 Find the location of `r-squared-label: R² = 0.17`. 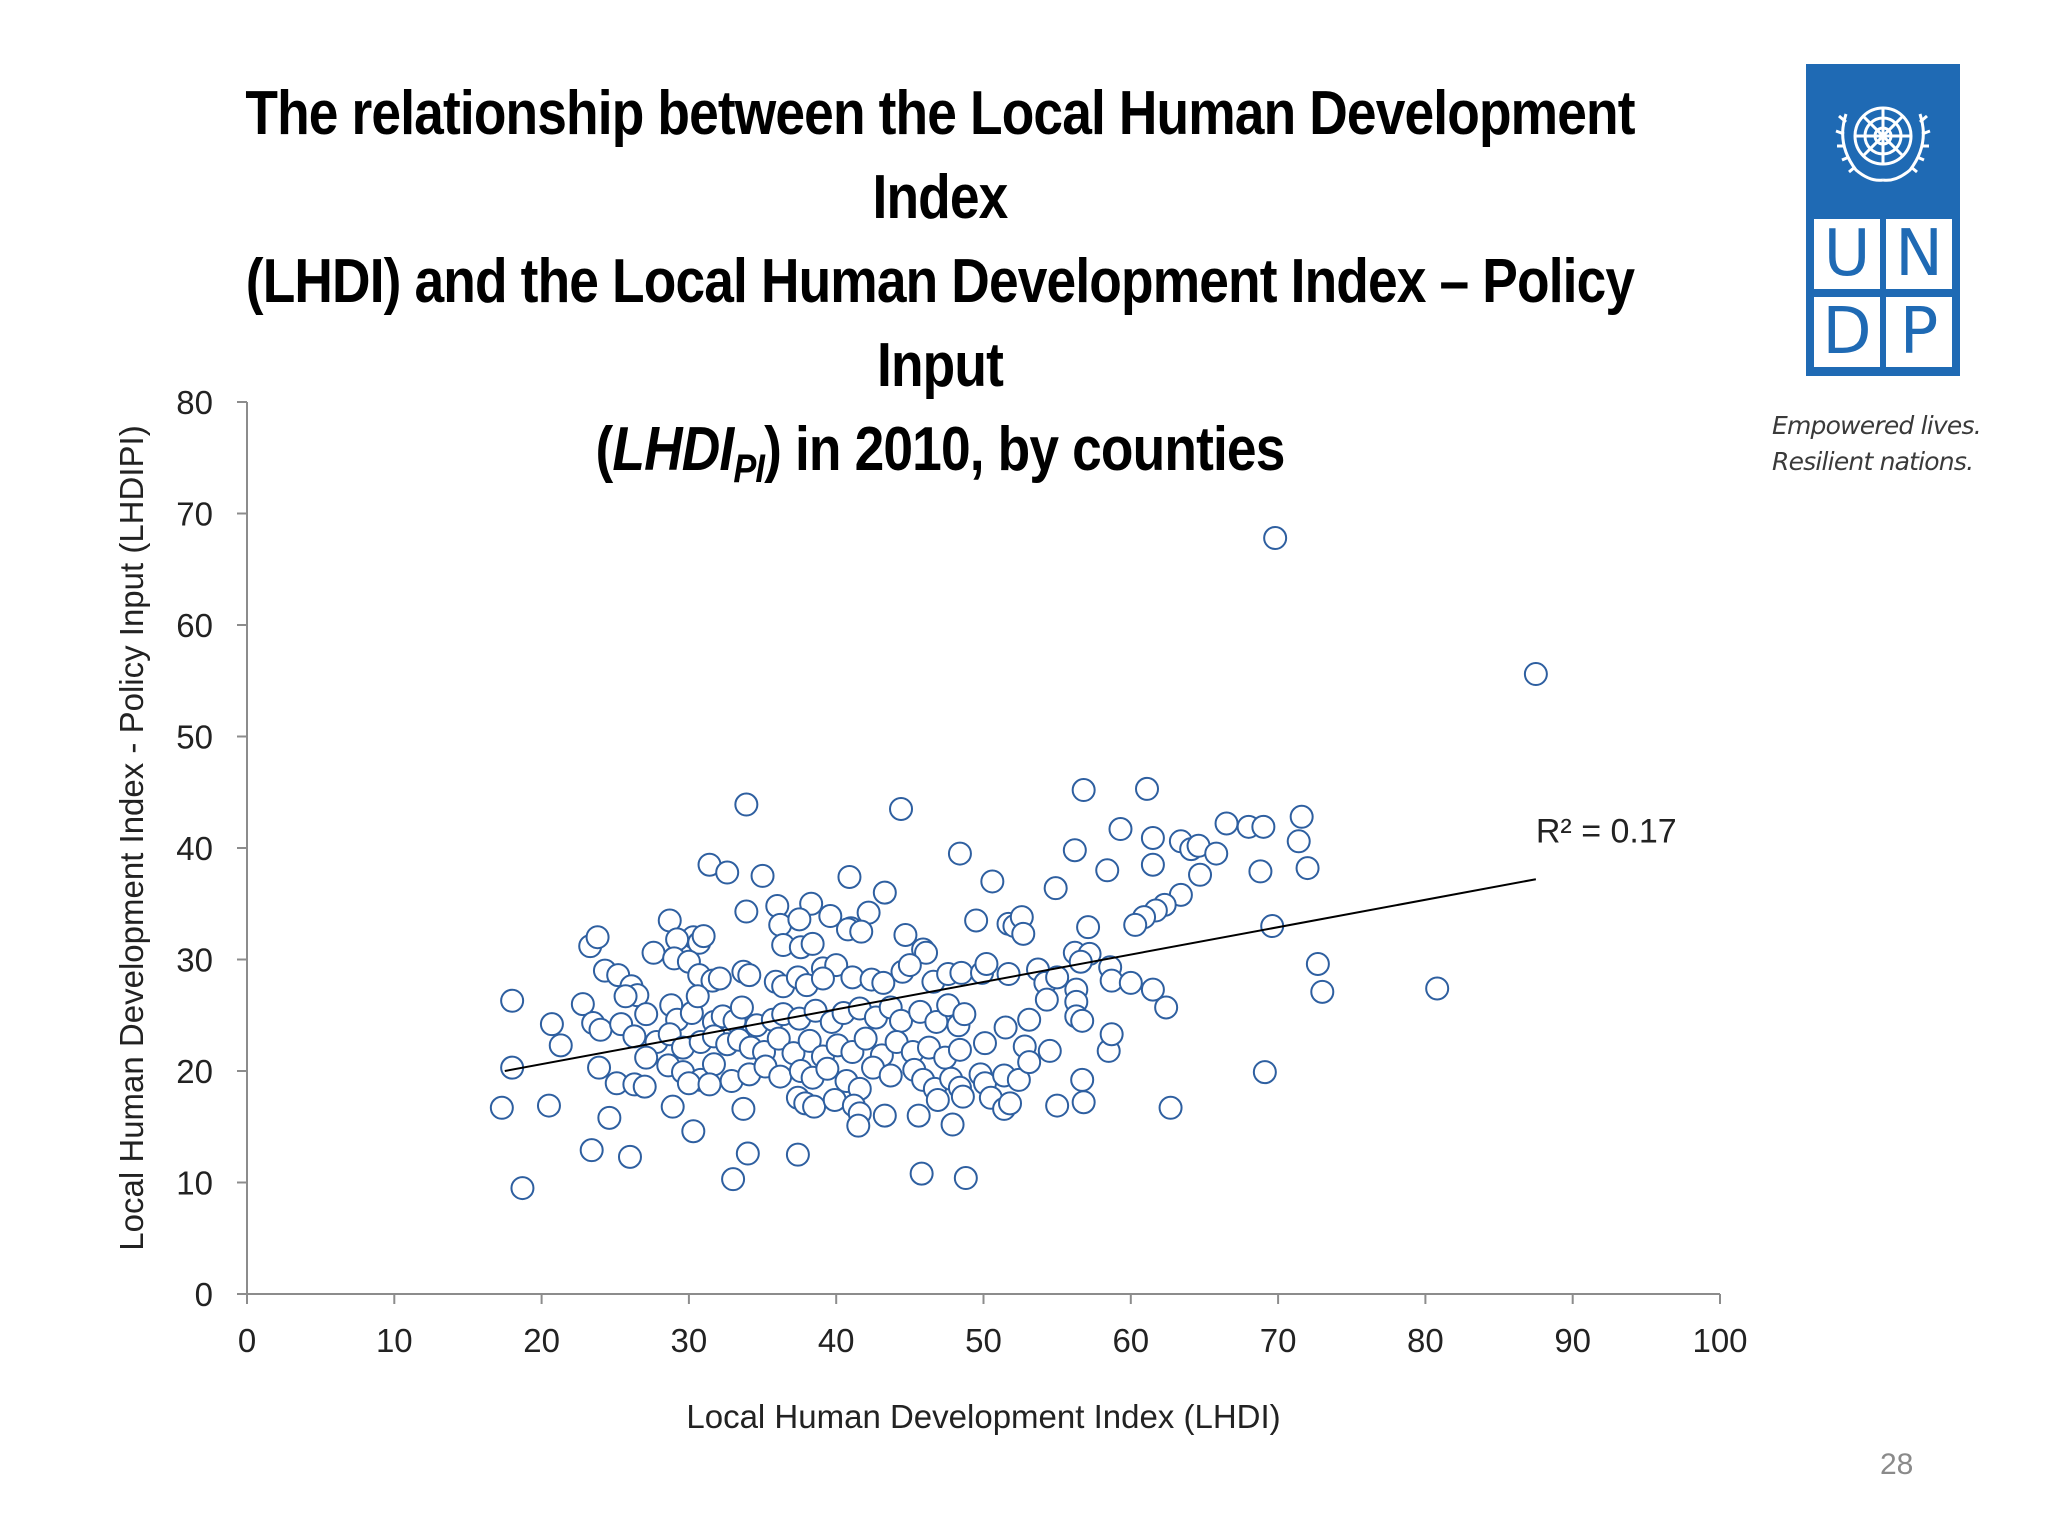

r-squared-label: R² = 0.17 is located at coordinates (1606, 831).